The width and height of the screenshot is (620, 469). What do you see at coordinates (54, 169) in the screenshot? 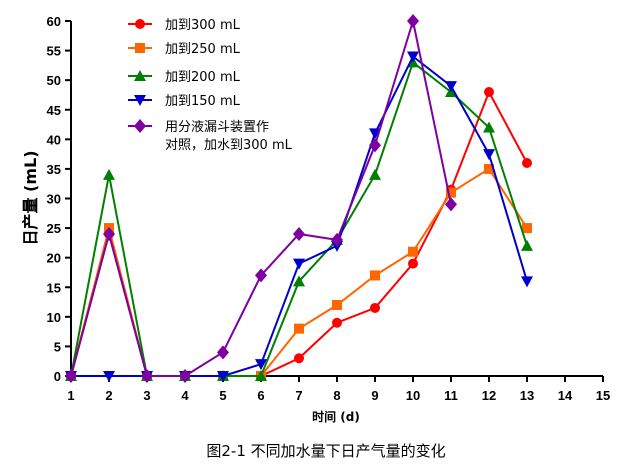
I see `y-tick-label: 35` at bounding box center [54, 169].